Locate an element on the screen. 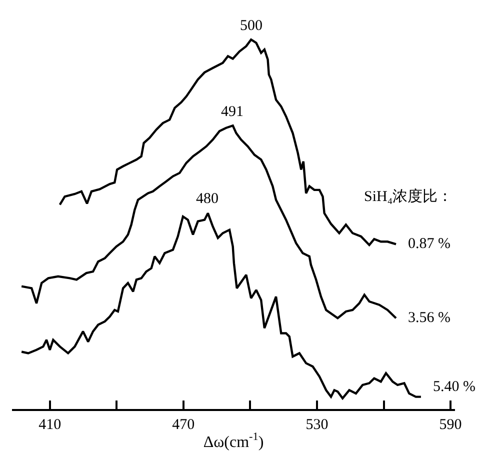 The width and height of the screenshot is (496, 460). annotation: 480 is located at coordinates (207, 199).